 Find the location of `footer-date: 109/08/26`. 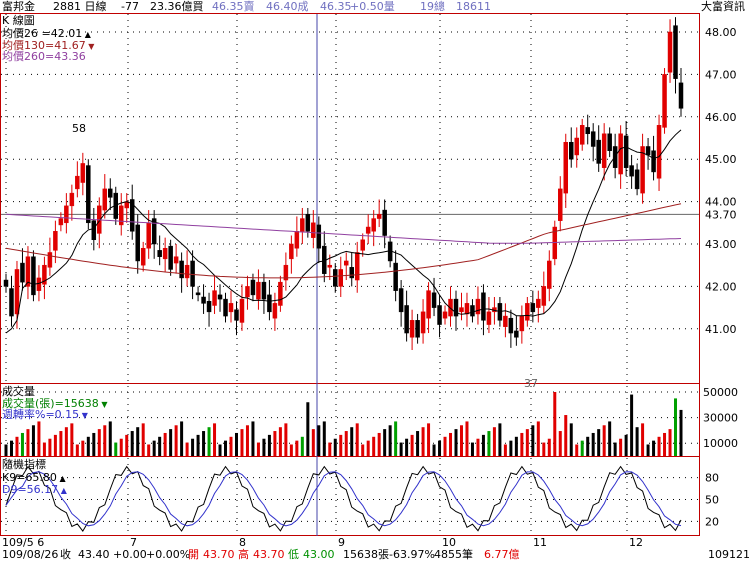

footer-date: 109/08/26 is located at coordinates (30, 554).